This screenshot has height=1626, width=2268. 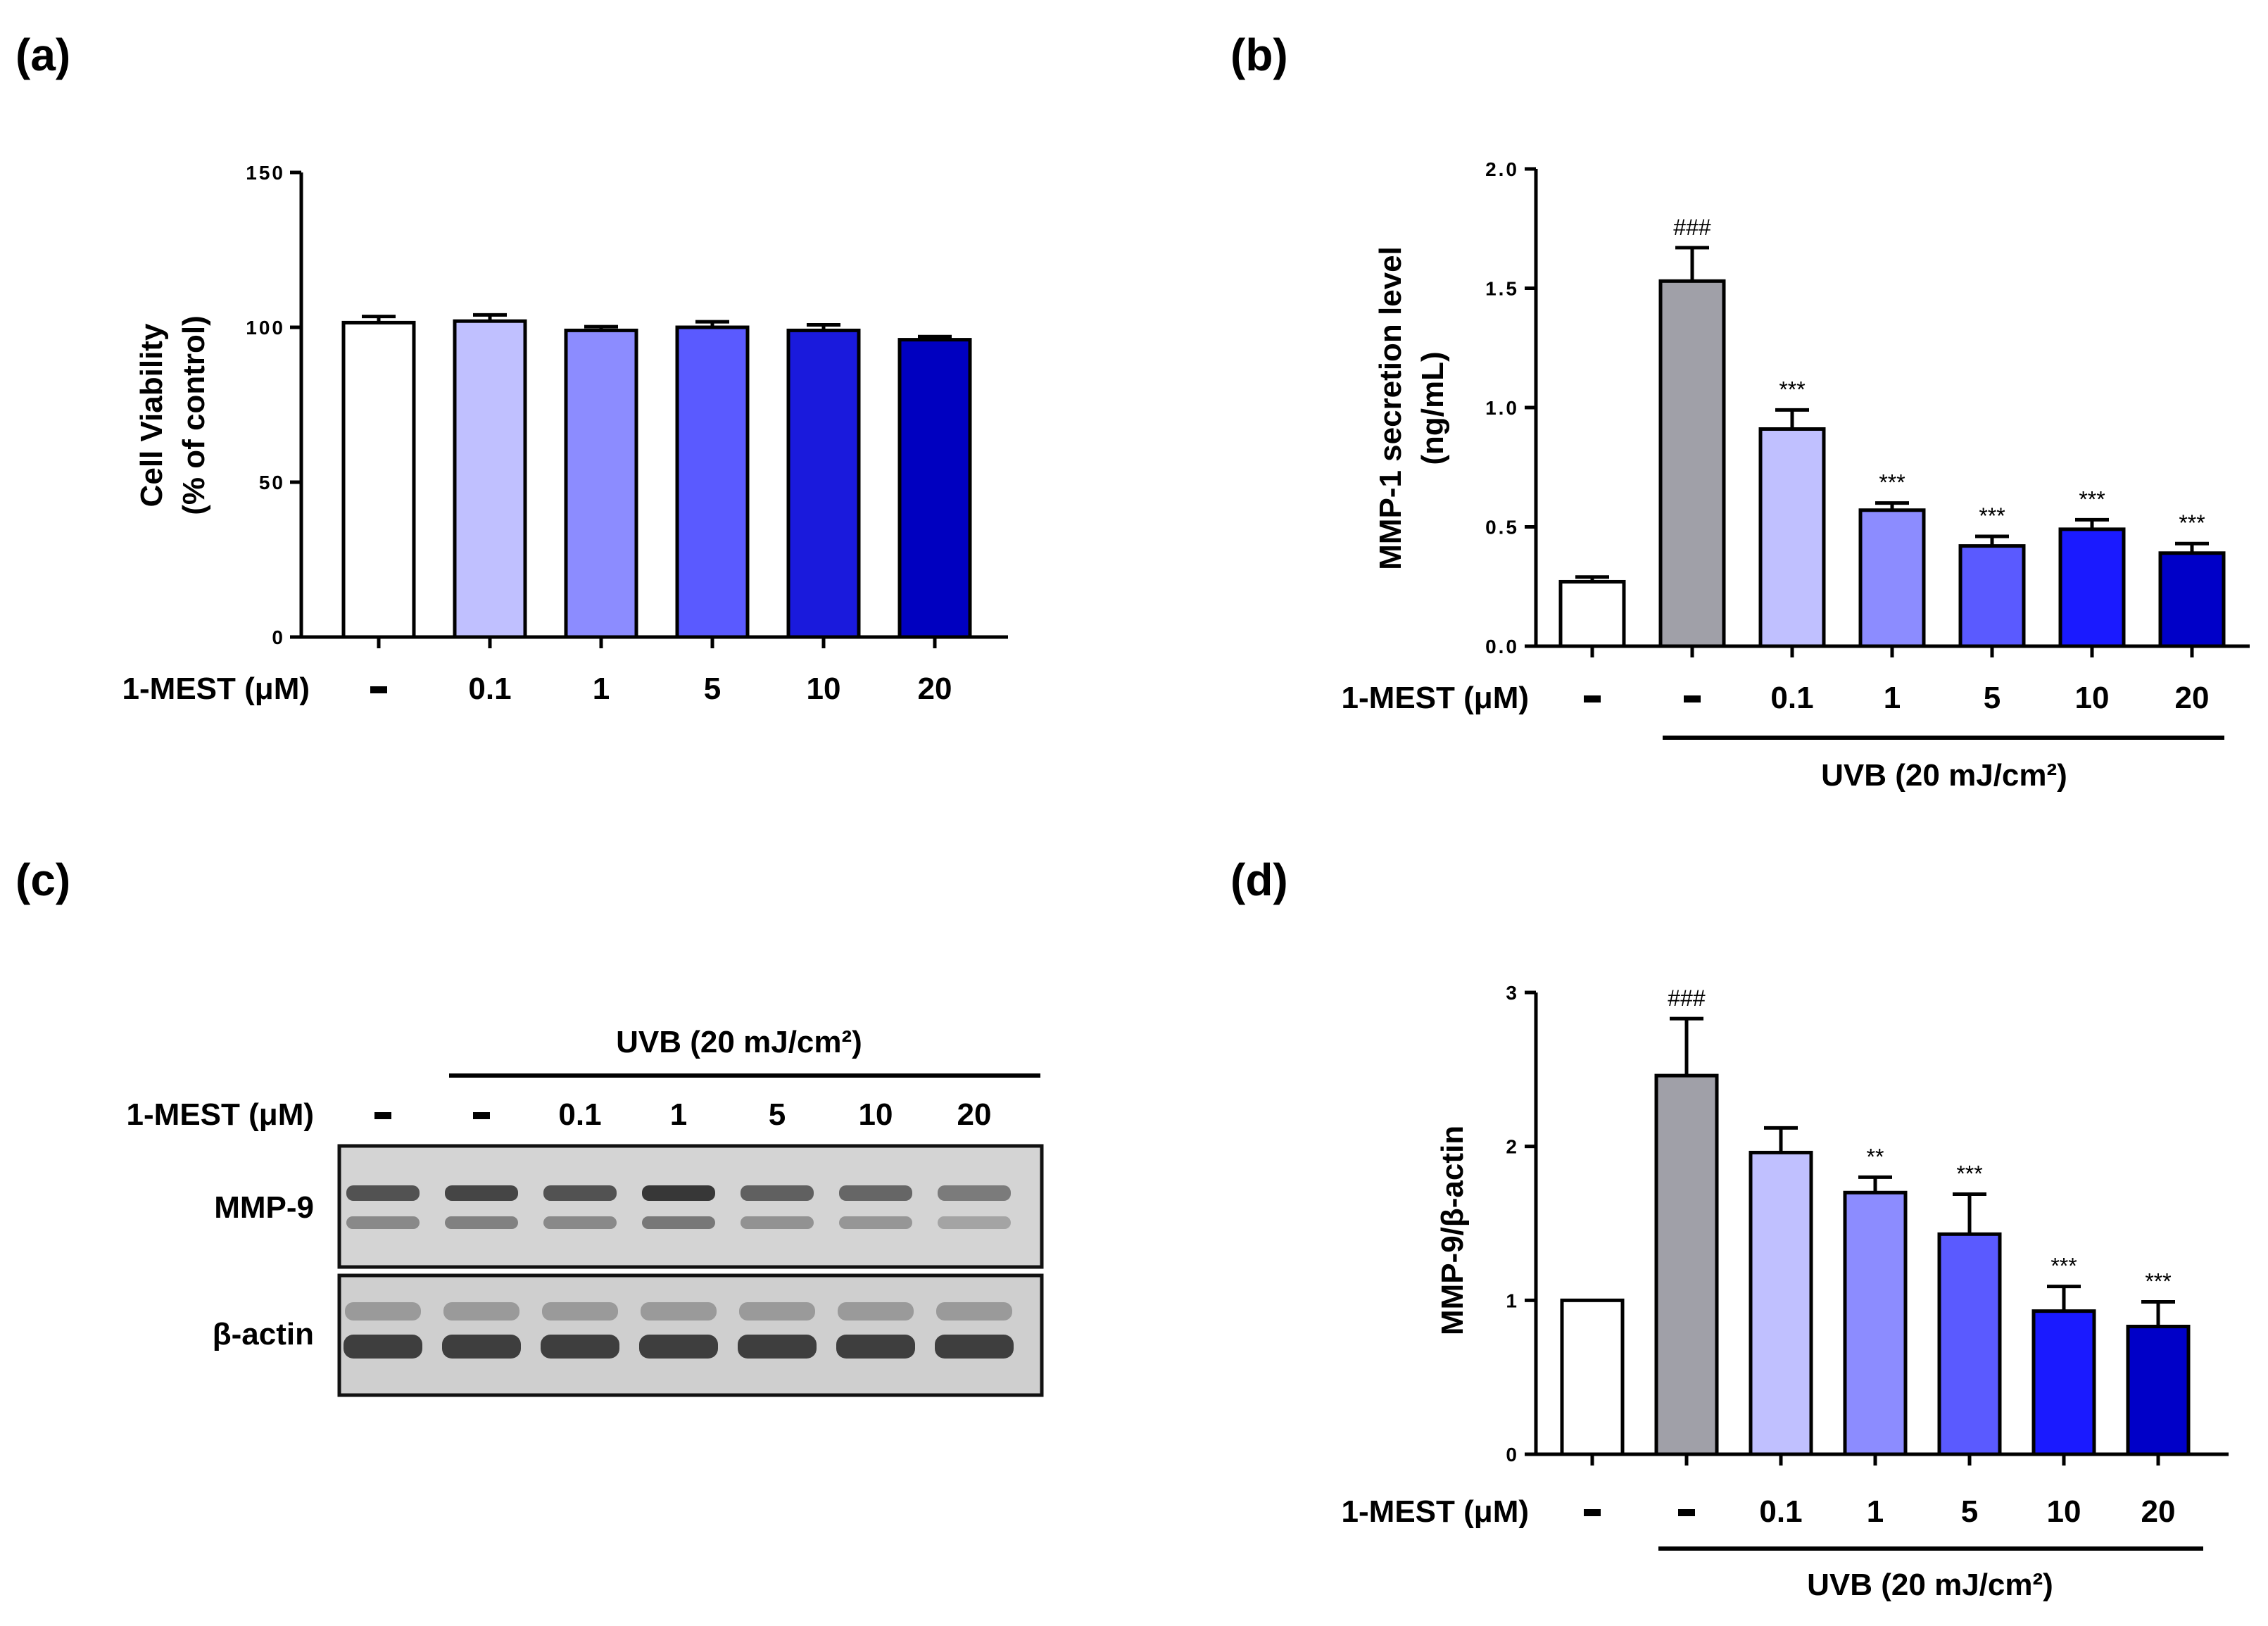 What do you see at coordinates (1692, 227) in the screenshot?
I see `significance-label: ###` at bounding box center [1692, 227].